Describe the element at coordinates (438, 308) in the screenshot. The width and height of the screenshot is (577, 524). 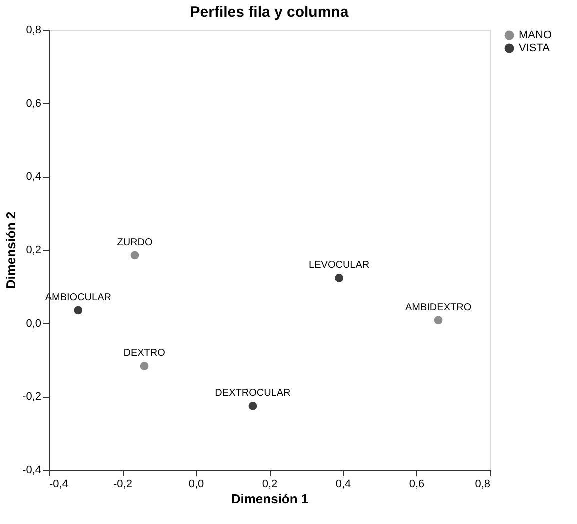
I see `annotation: AMBIDEXTRO` at that location.